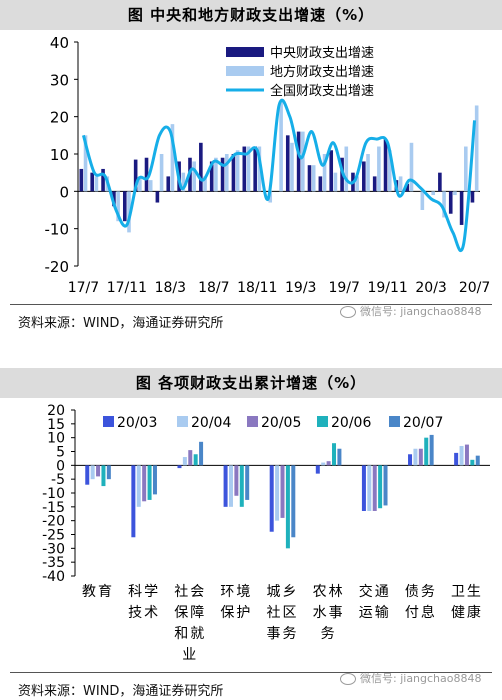 This screenshot has height=700, width=502. I want to click on category-label: 债务, so click(421, 592).